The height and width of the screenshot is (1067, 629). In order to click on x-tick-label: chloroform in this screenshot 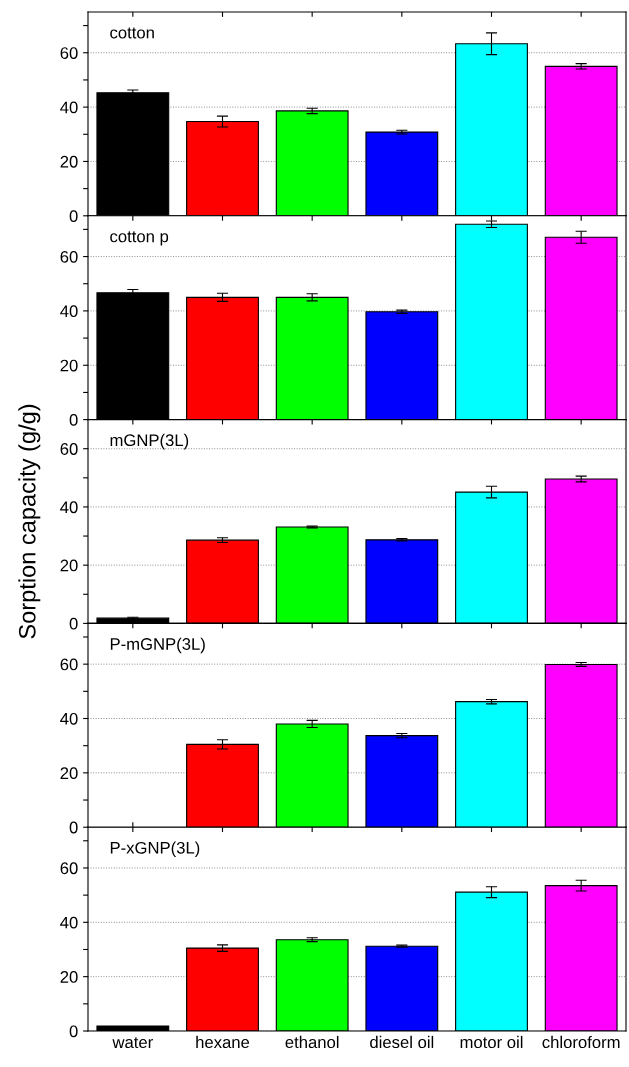, I will do `click(581, 1042)`.